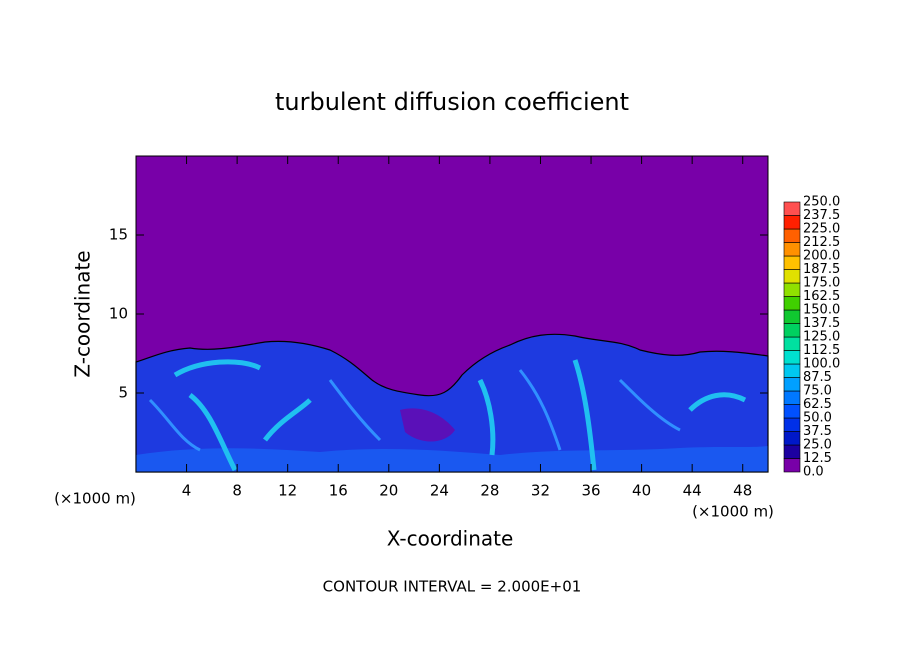 Image resolution: width=904 pixels, height=654 pixels. What do you see at coordinates (817, 418) in the screenshot?
I see `colorbar-label: 50.0` at bounding box center [817, 418].